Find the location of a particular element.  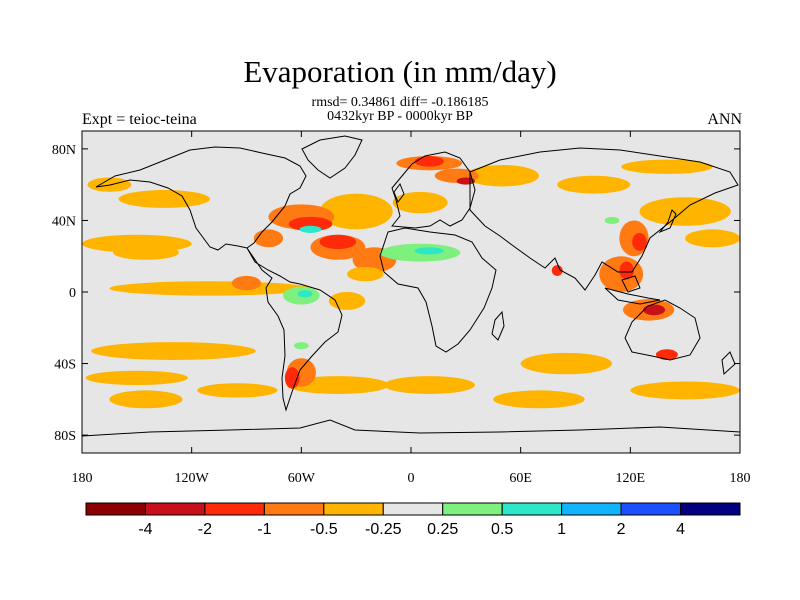

coastline-europe is located at coordinates (433, 190).